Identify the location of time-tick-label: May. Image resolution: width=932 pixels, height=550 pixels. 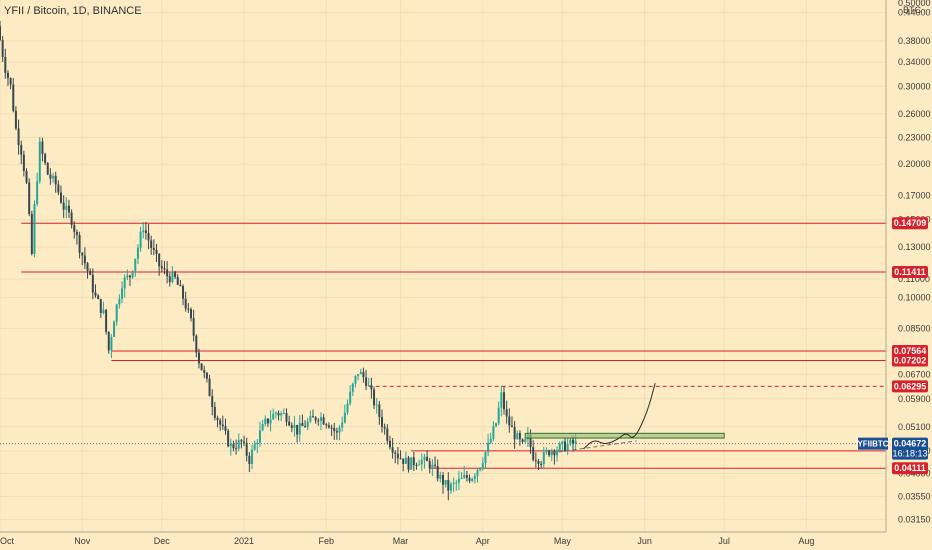
(563, 541).